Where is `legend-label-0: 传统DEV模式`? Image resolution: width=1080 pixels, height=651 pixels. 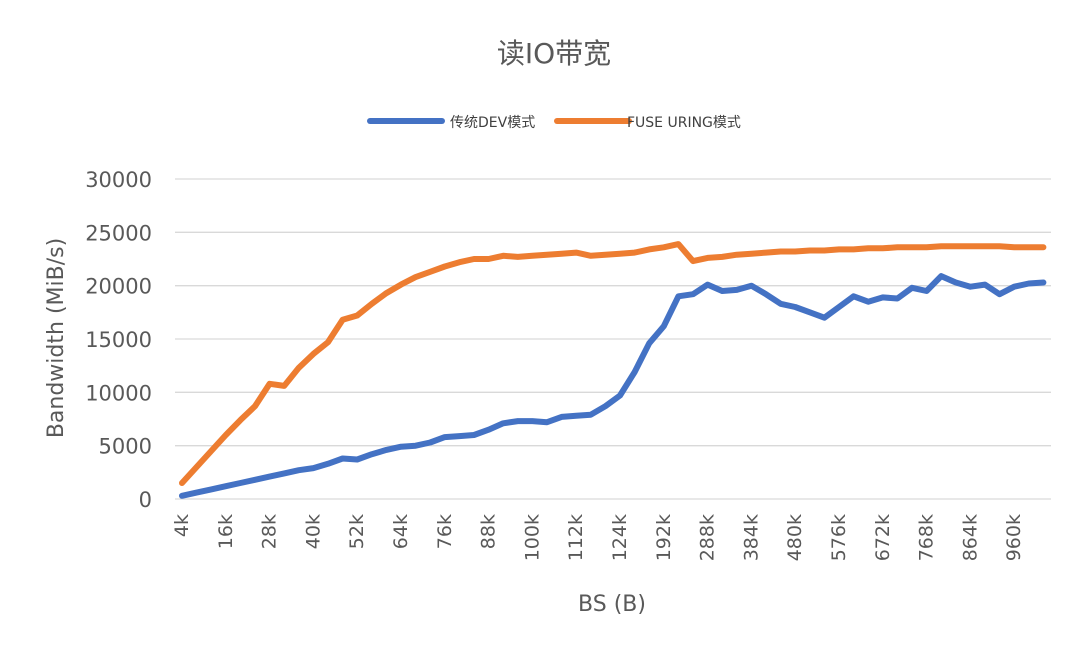 legend-label-0: 传统DEV模式 is located at coordinates (492, 123).